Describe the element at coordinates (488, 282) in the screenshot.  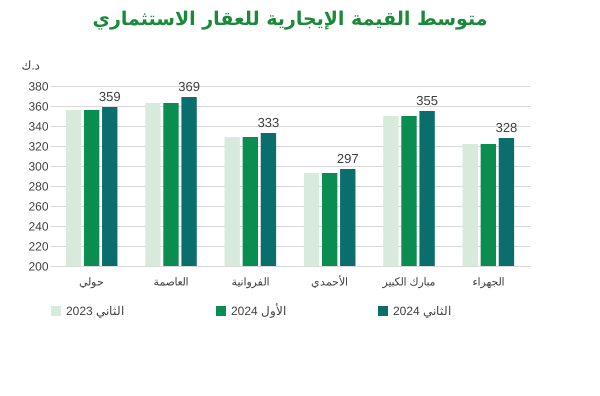
I see `x-tick-label: الجهراء` at that location.